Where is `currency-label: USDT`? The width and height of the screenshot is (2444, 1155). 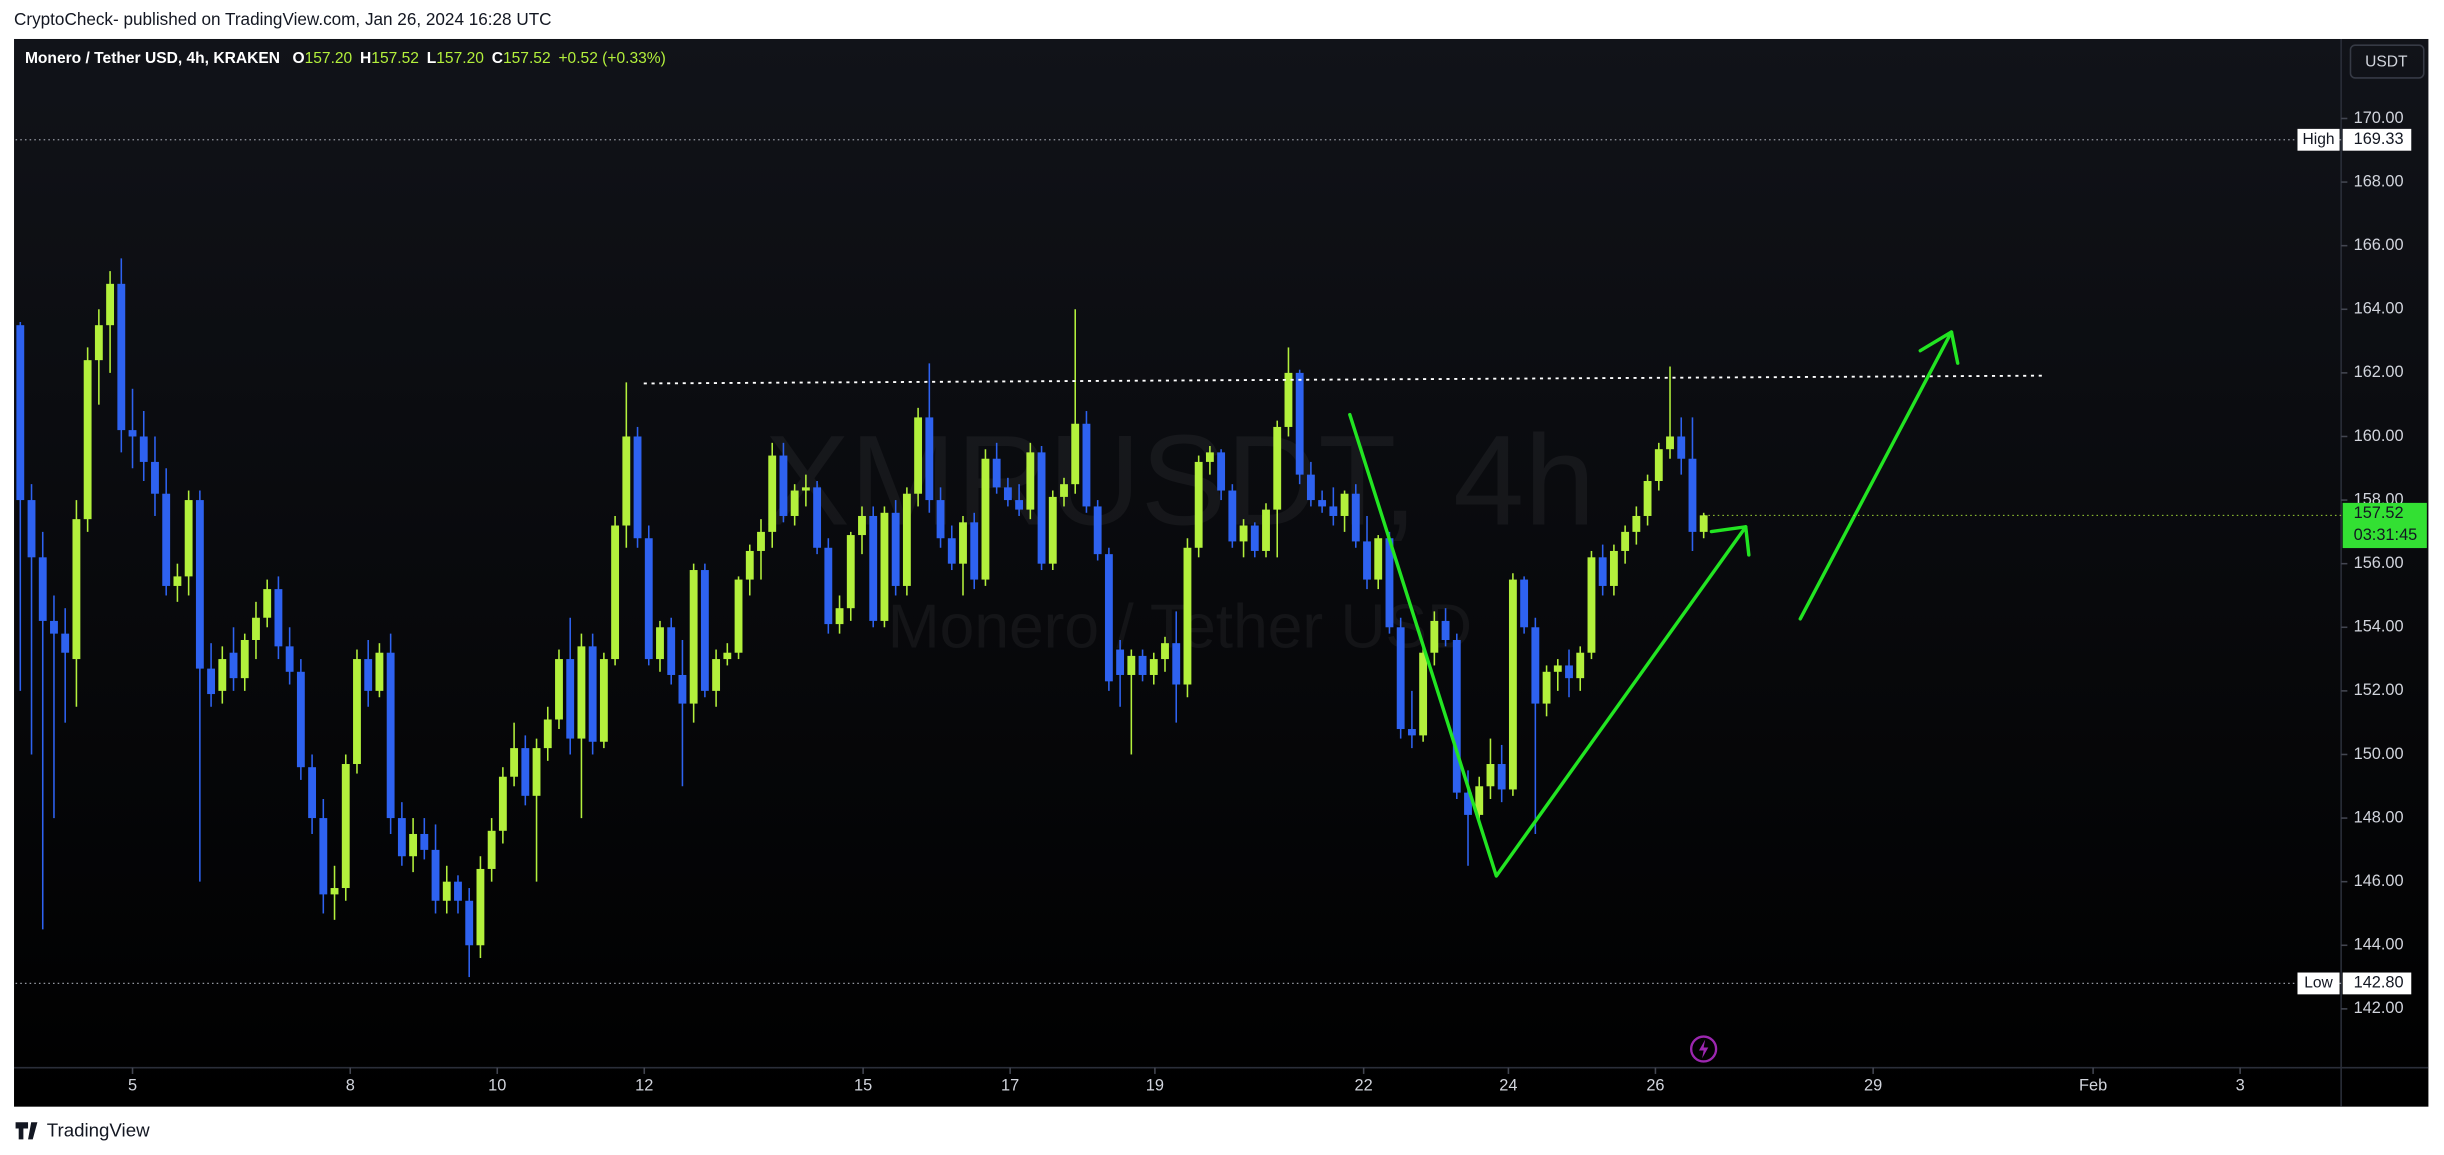
currency-label: USDT is located at coordinates (2386, 61).